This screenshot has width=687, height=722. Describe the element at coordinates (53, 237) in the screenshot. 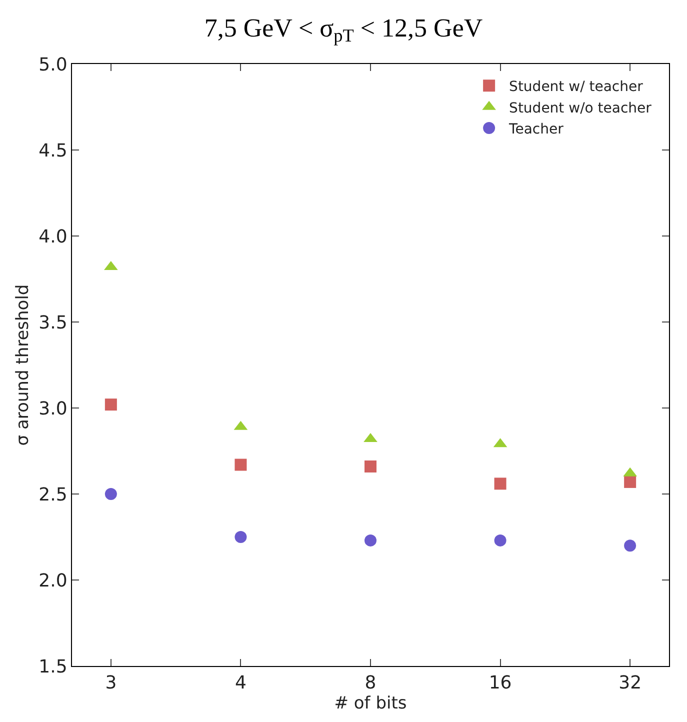

I see `y-tick-label: 4.0` at that location.